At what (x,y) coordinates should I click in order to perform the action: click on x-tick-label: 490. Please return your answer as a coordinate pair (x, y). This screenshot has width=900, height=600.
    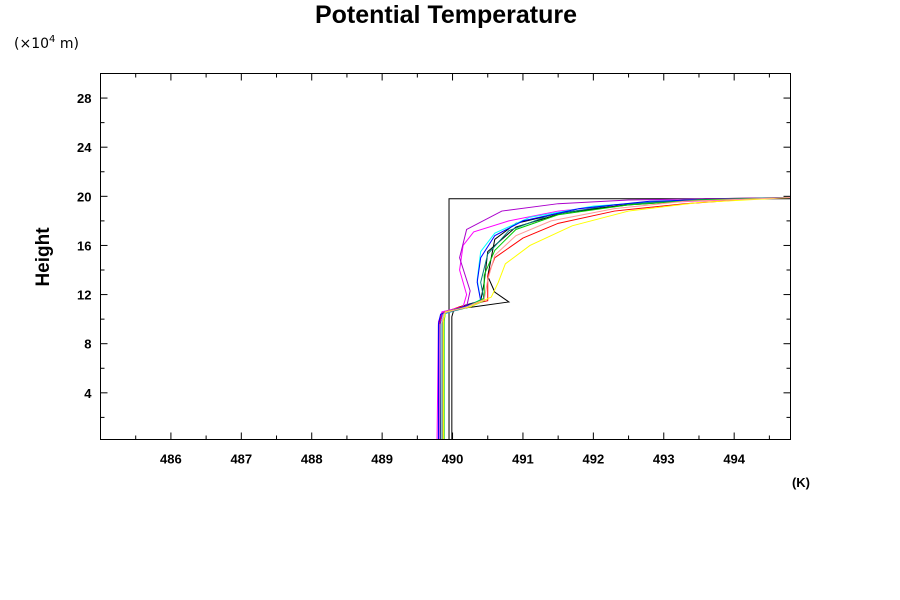
    Looking at the image, I should click on (453, 459).